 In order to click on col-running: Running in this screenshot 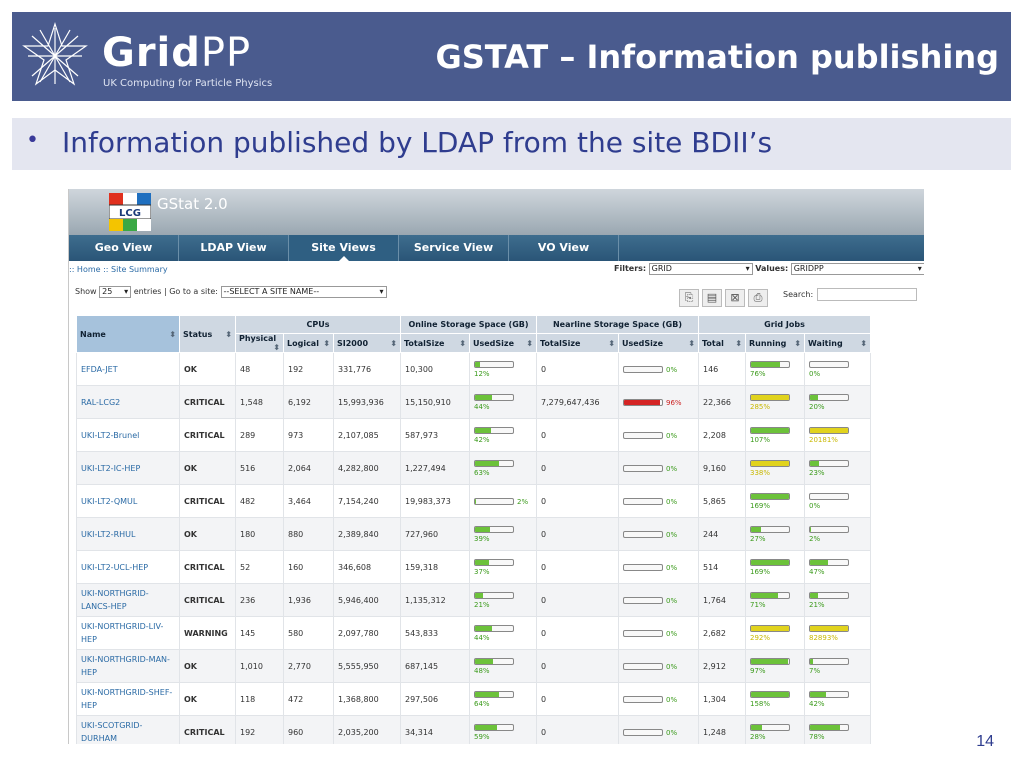, I will do `click(775, 343)`.